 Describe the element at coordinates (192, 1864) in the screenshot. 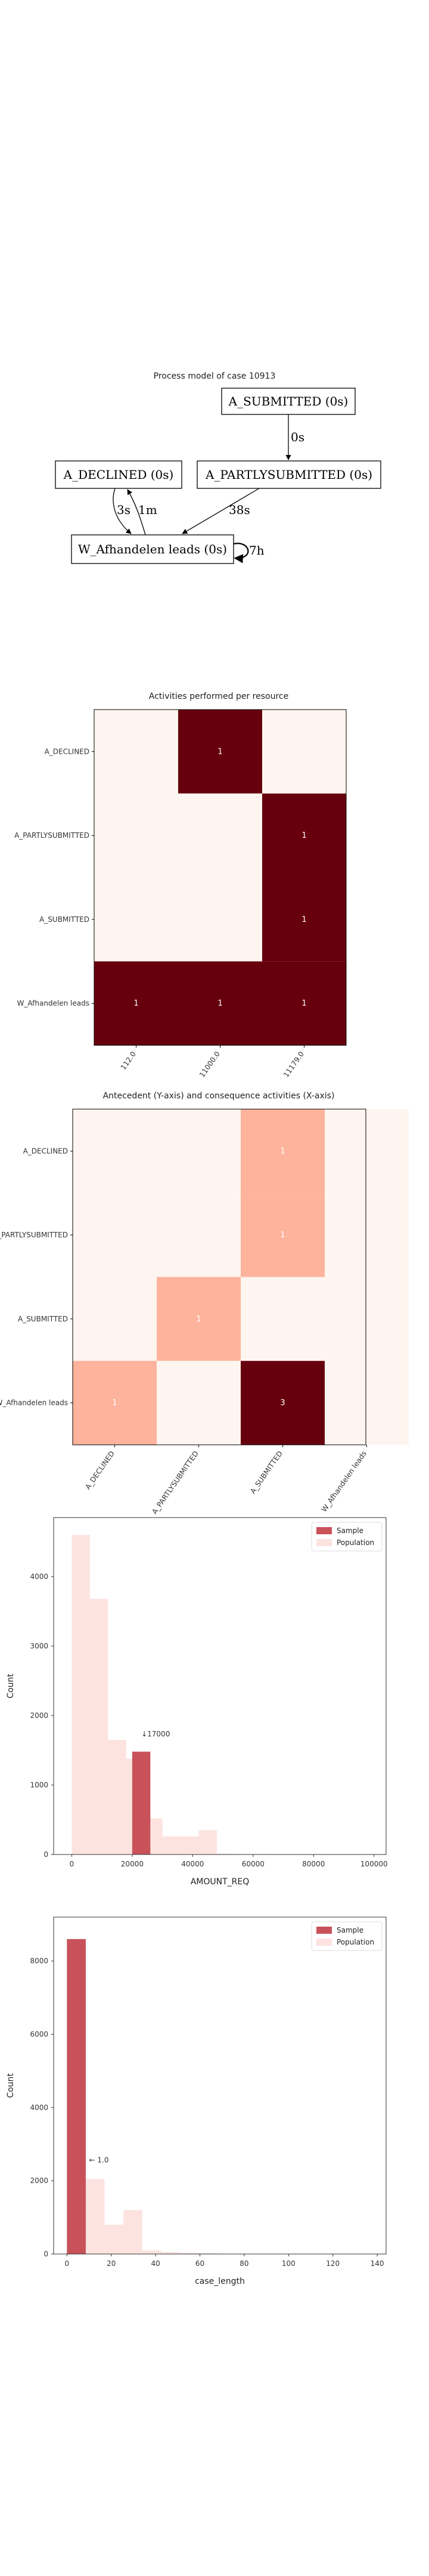

I see `x-tick-label: 40000` at that location.